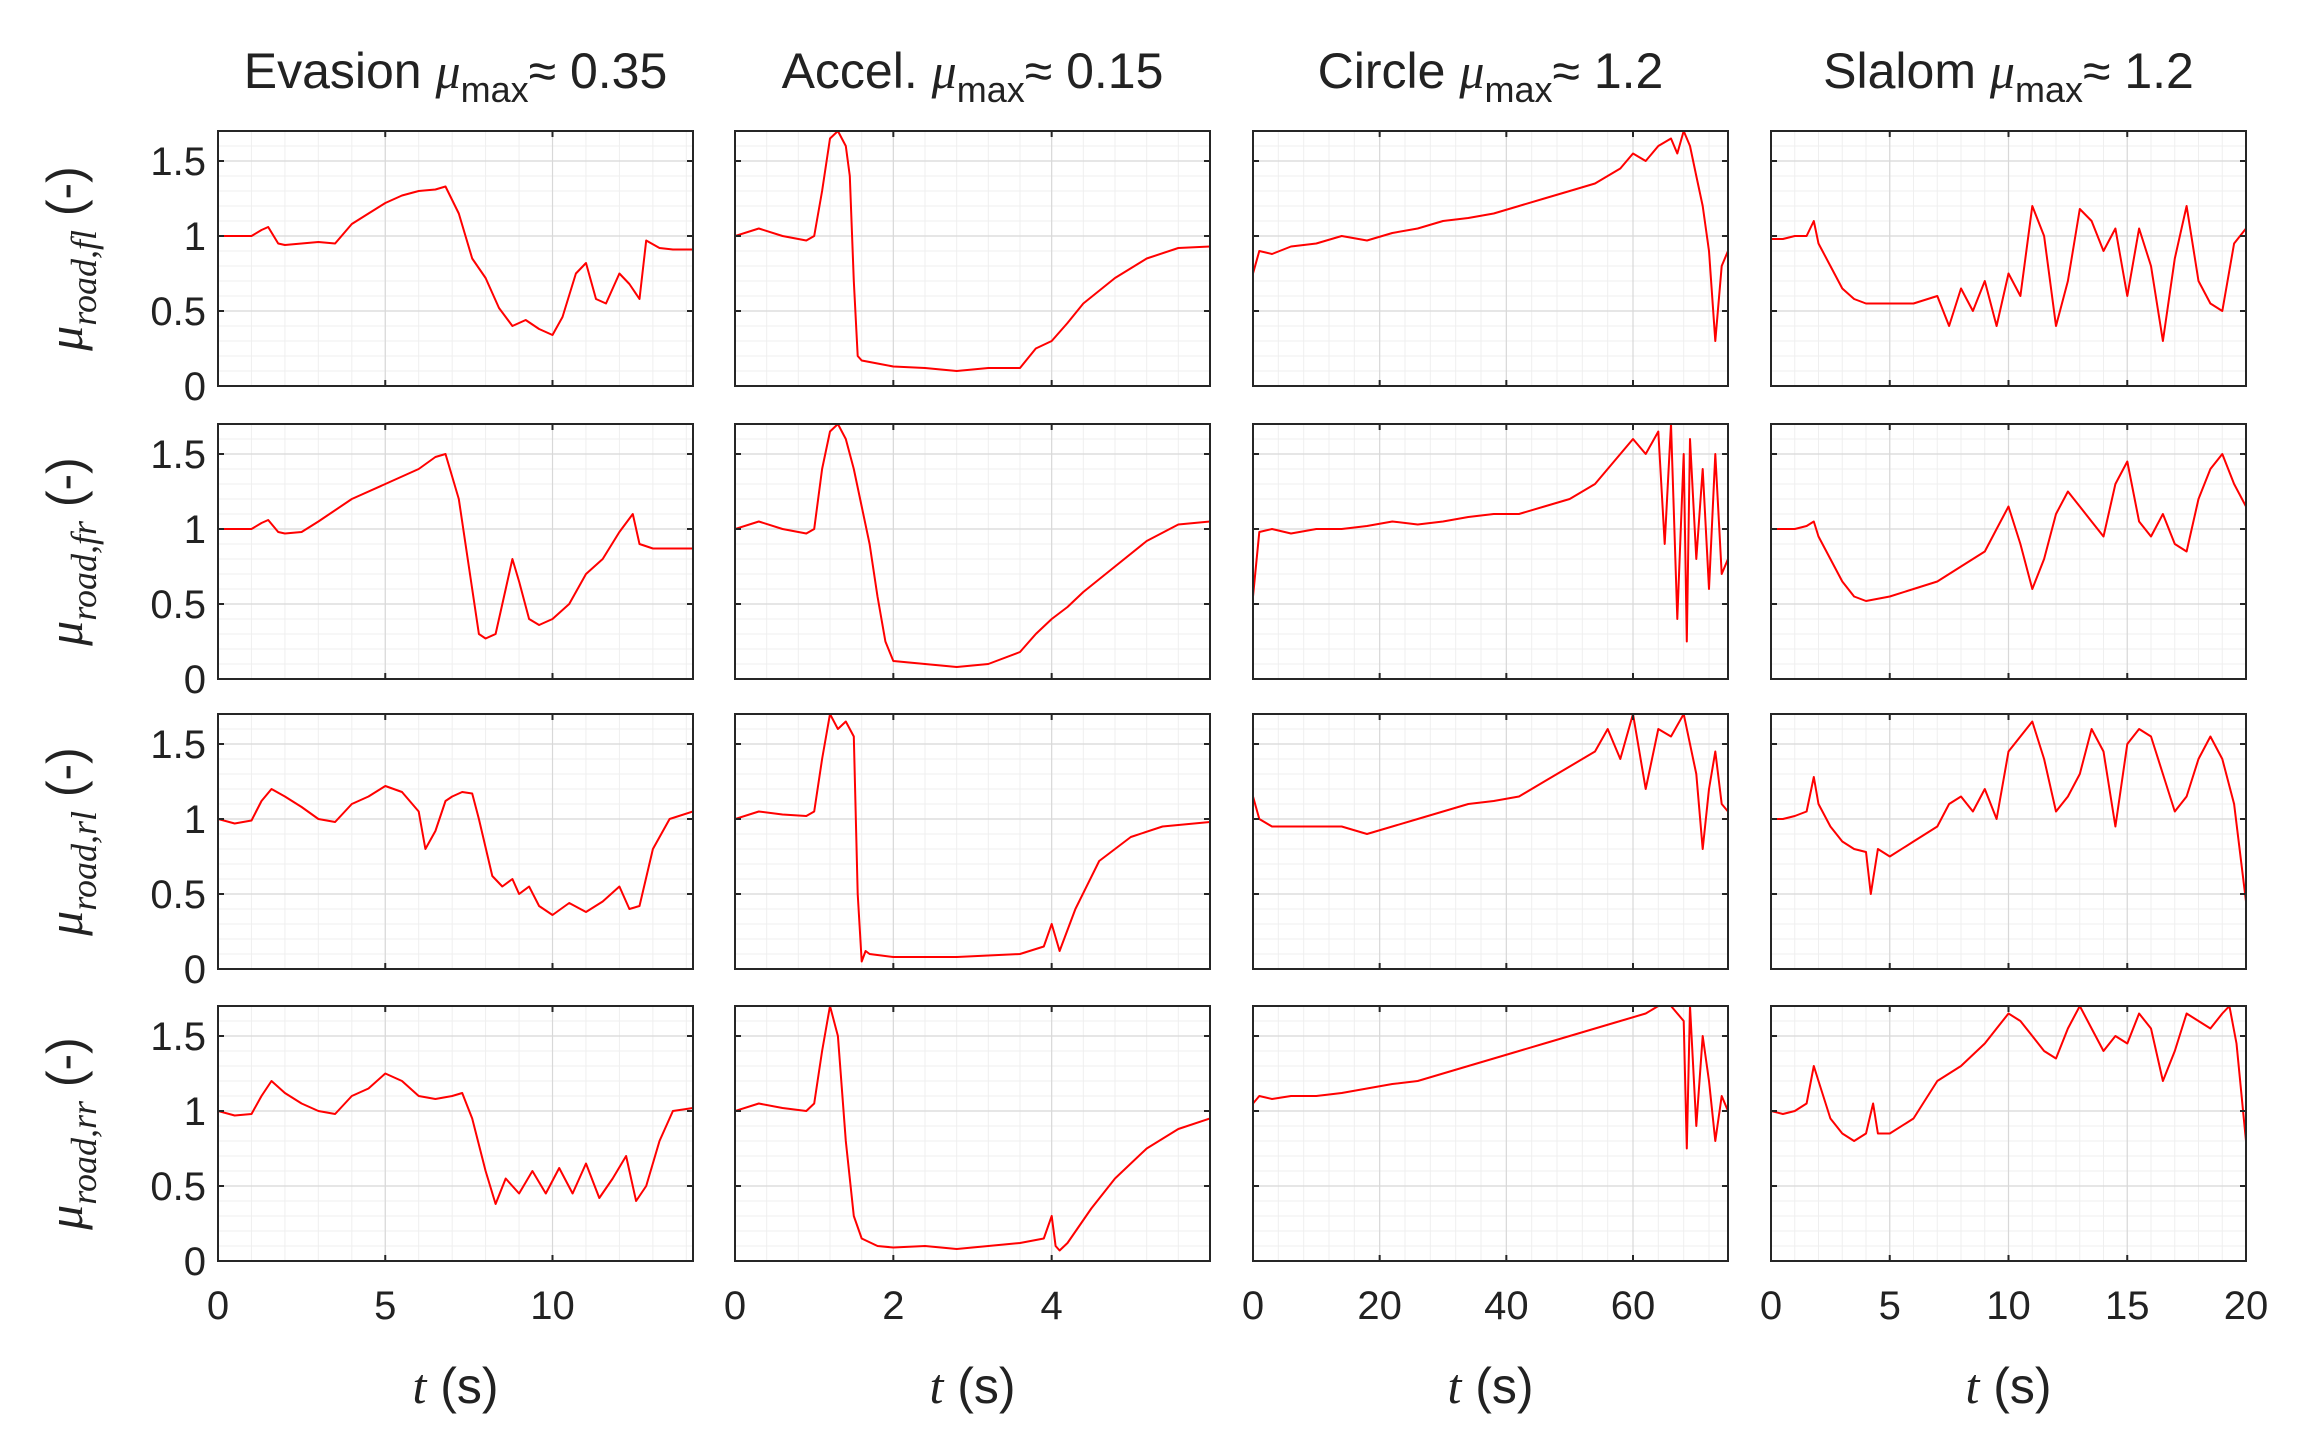 The image size is (2299, 1445). What do you see at coordinates (893, 1306) in the screenshot?
I see `x-tick-label: 2` at bounding box center [893, 1306].